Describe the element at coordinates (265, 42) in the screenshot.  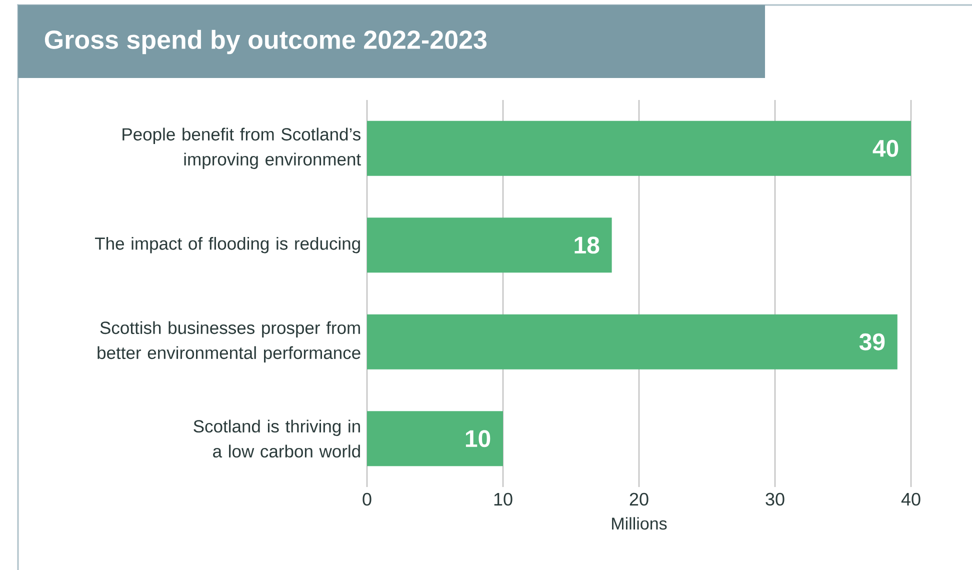
I see `chart-title: Gross spend by outcome 2022-2023` at that location.